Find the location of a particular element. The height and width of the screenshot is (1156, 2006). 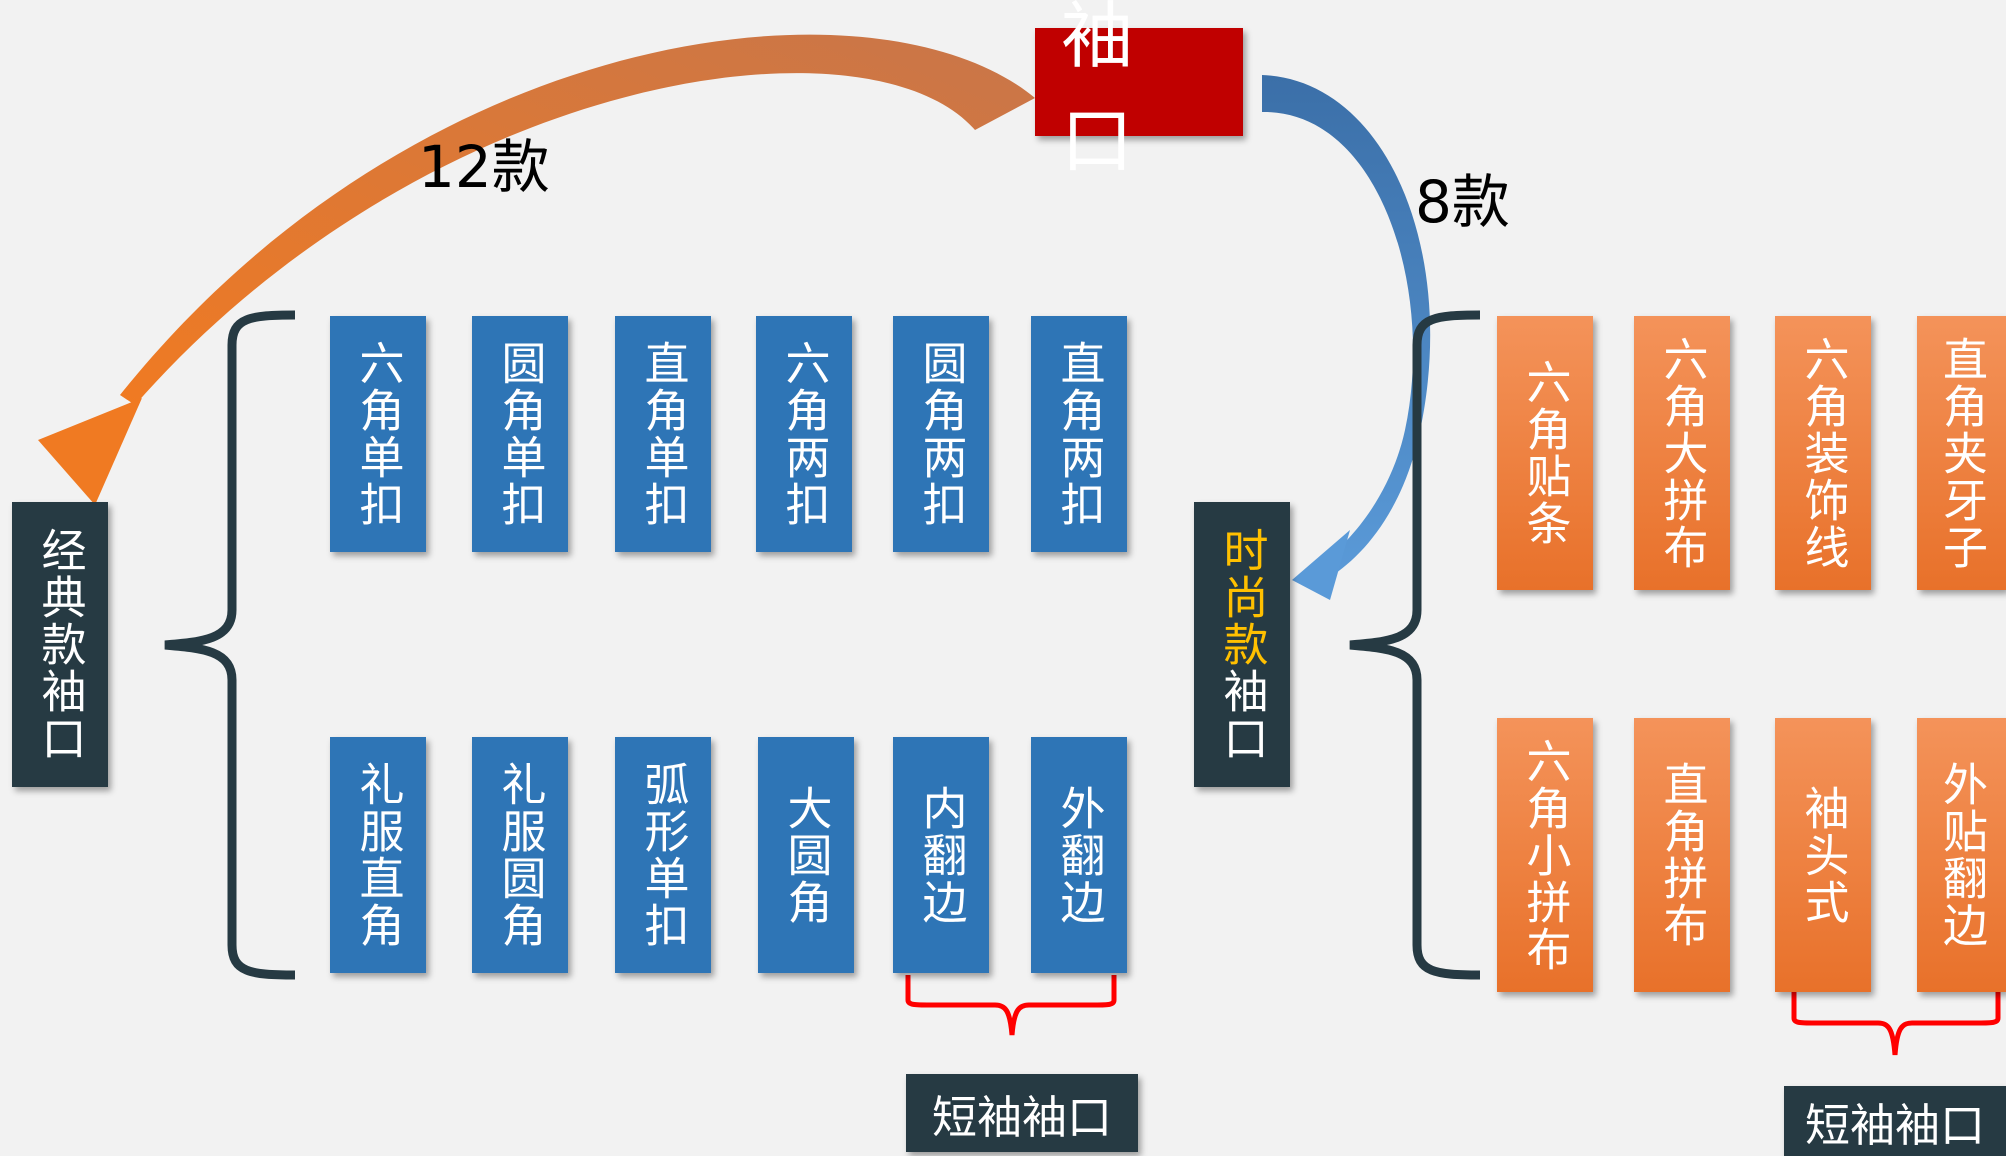

classic-category-label: 经典款袖口 is located at coordinates (60, 644).